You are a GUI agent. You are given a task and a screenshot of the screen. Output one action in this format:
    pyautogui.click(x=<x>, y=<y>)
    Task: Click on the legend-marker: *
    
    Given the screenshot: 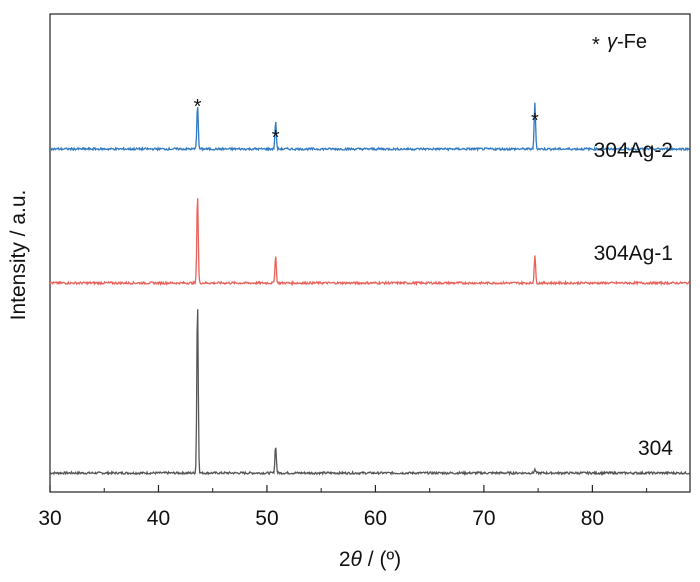 What is the action you would take?
    pyautogui.click(x=596, y=45)
    